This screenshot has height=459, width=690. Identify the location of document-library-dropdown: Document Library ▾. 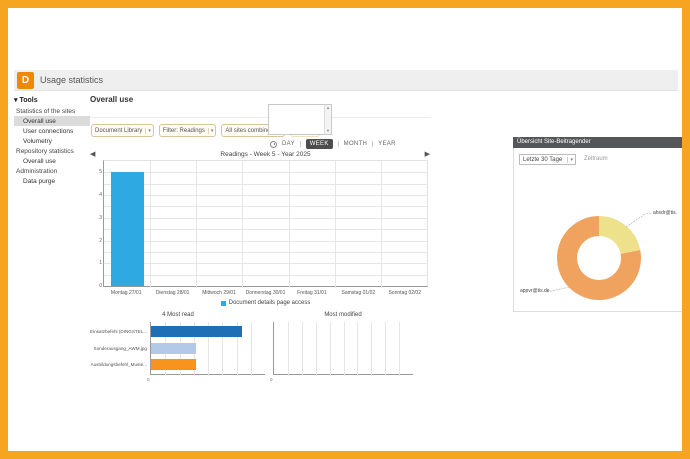
(122, 130).